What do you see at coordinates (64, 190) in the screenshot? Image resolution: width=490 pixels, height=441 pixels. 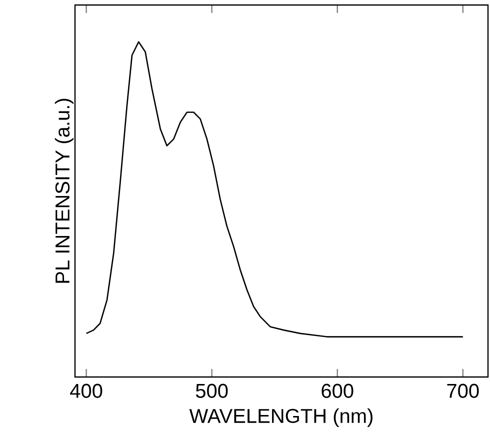 I see `y-axis-title: PL INTENSITY (a.u.)` at bounding box center [64, 190].